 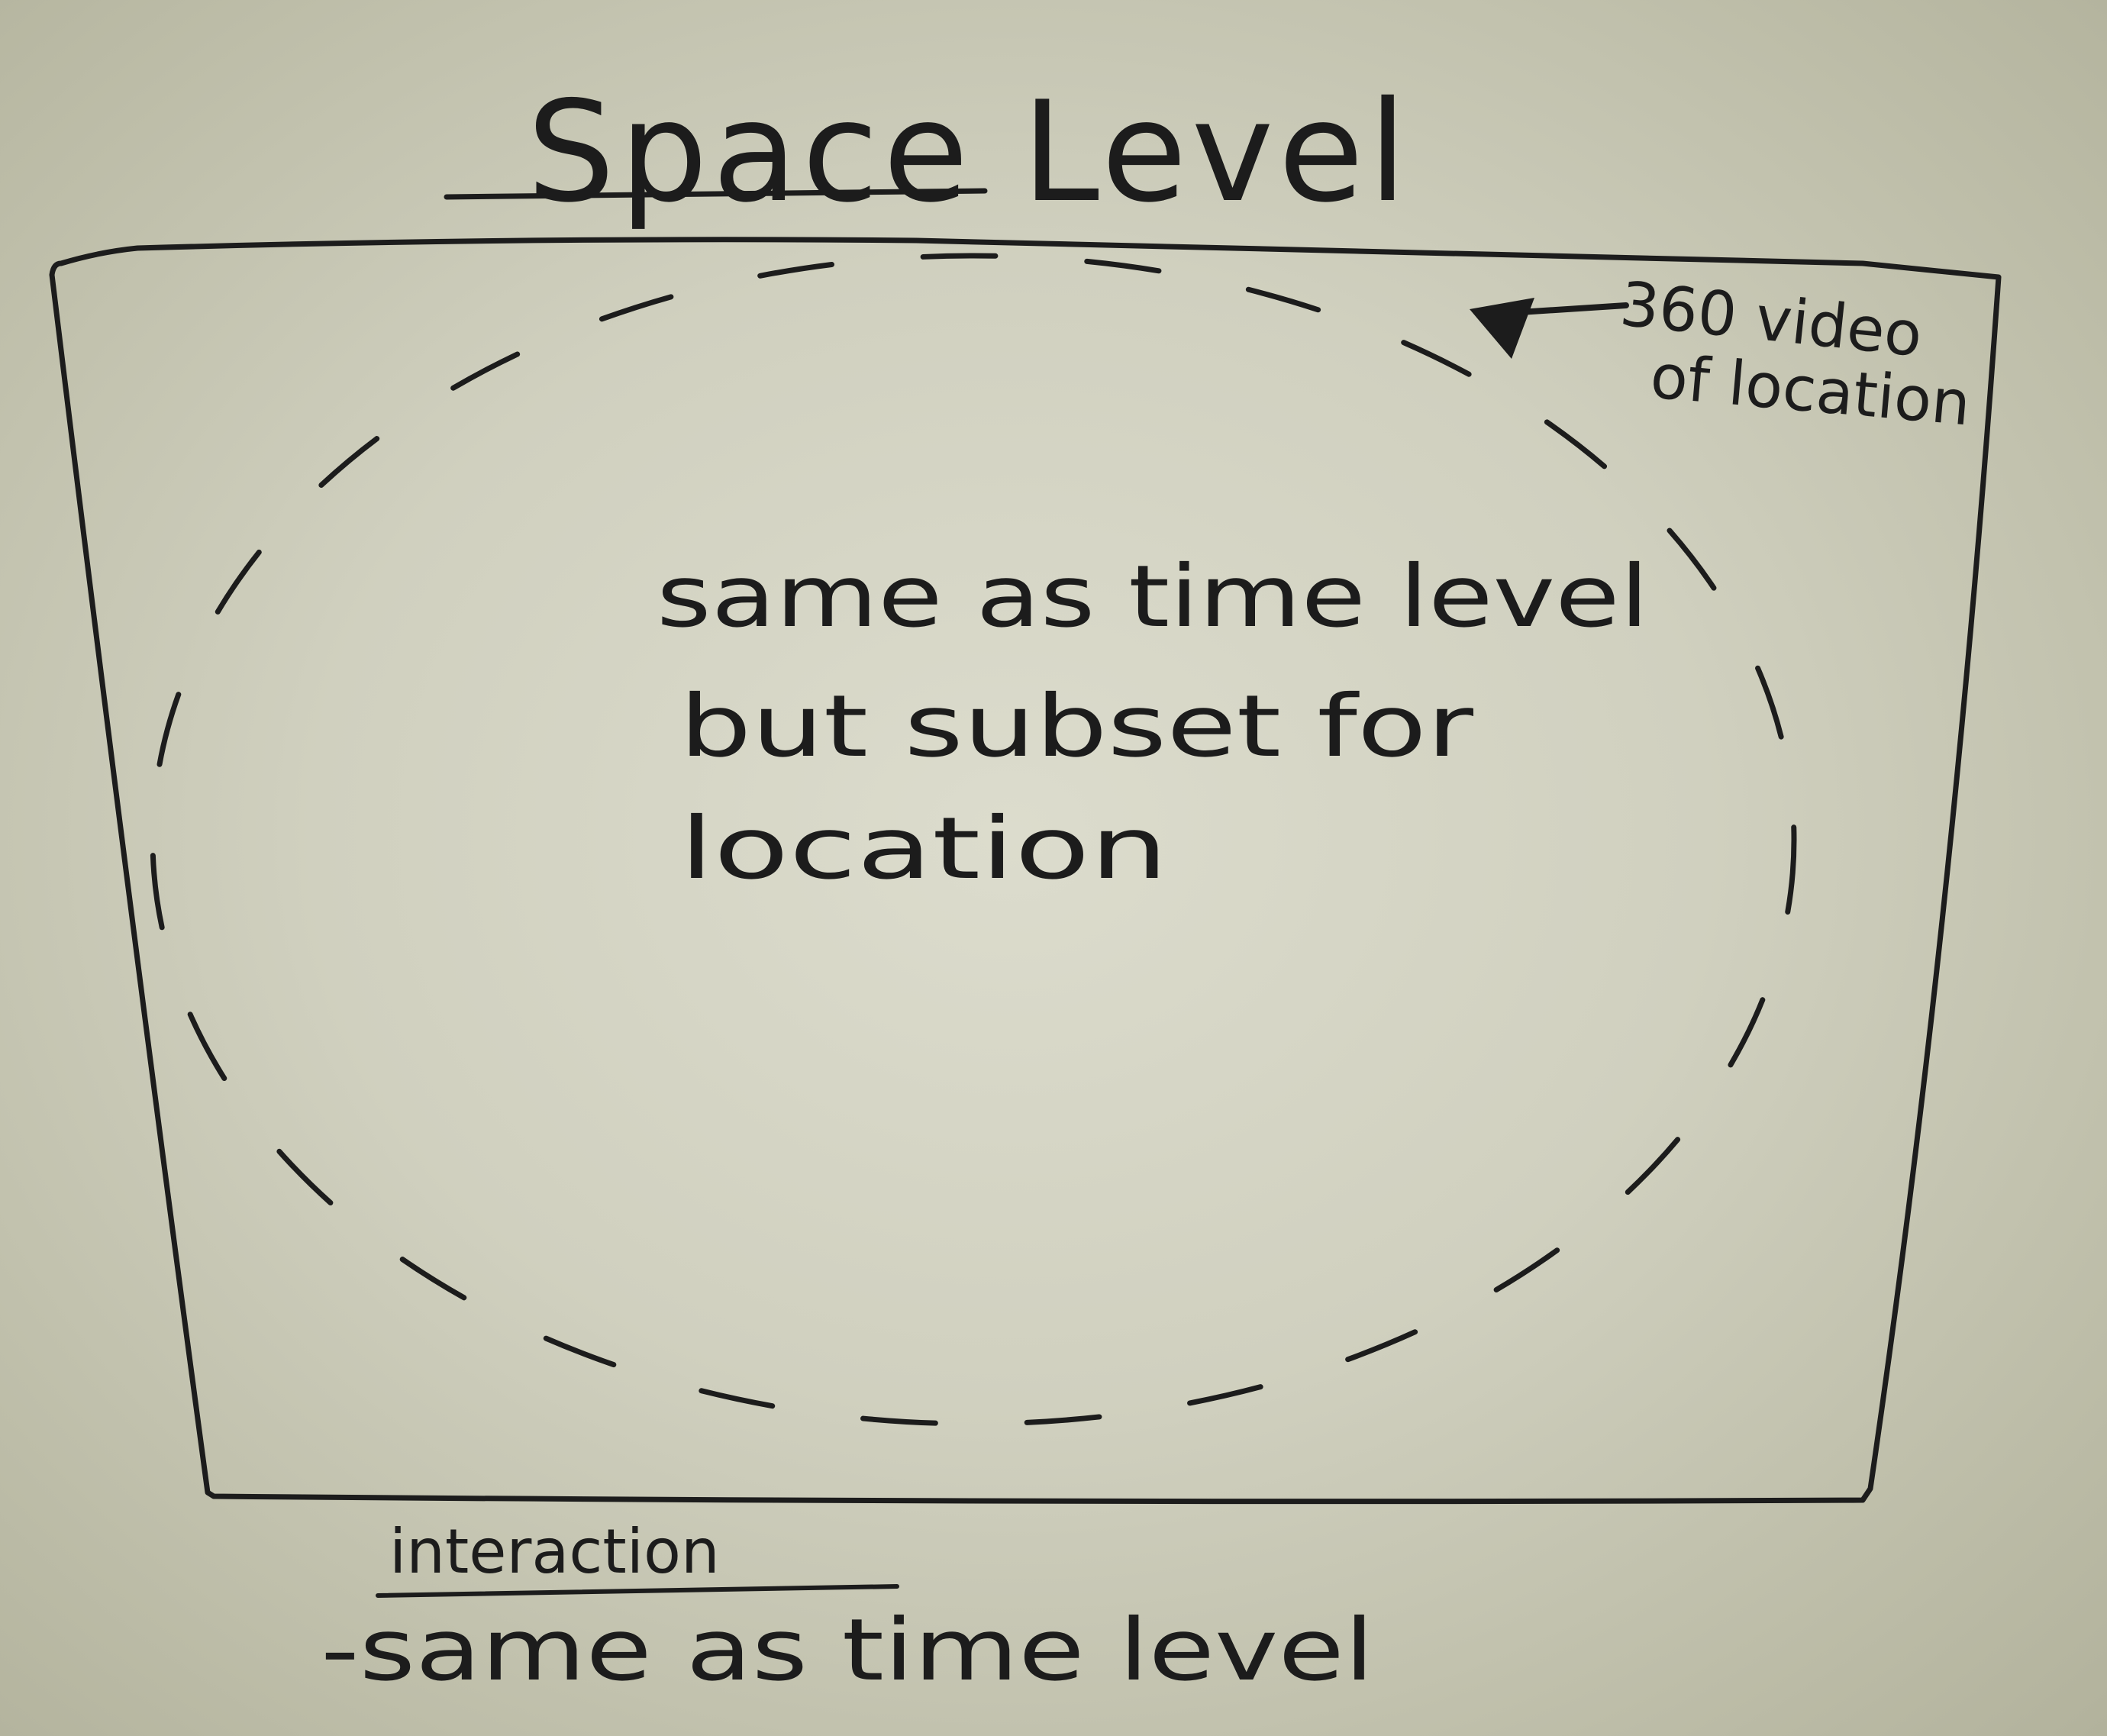 I want to click on interaction-item: -same as time level, so click(x=847, y=1650).